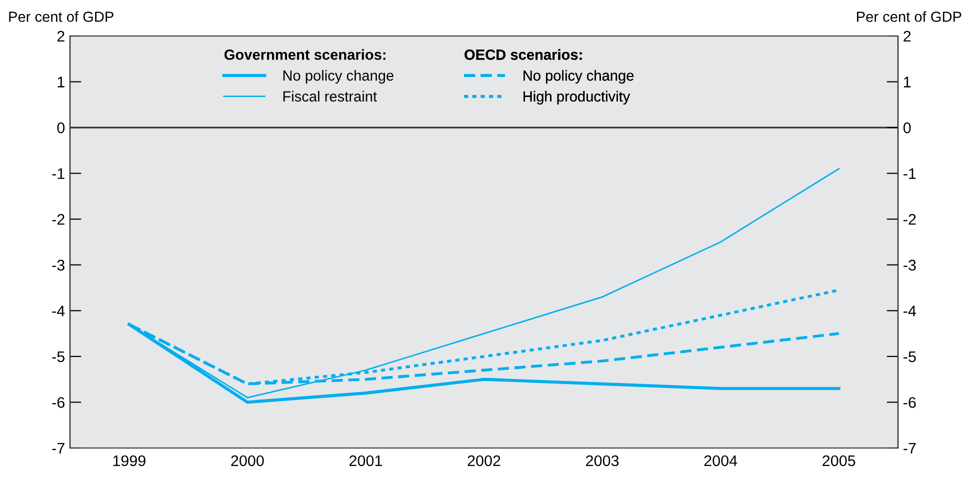  Describe the element at coordinates (839, 460) in the screenshot. I see `x-tick-label: 2005` at that location.